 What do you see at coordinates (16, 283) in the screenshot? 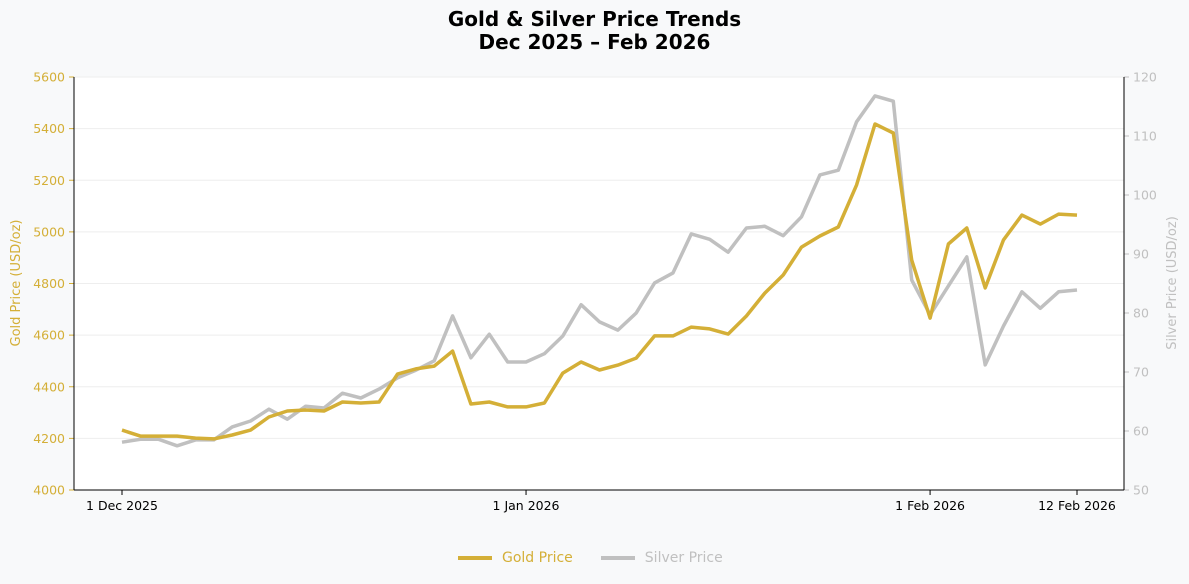
I see `y-axis-left-label: Gold Price (USD/oz)` at bounding box center [16, 283].